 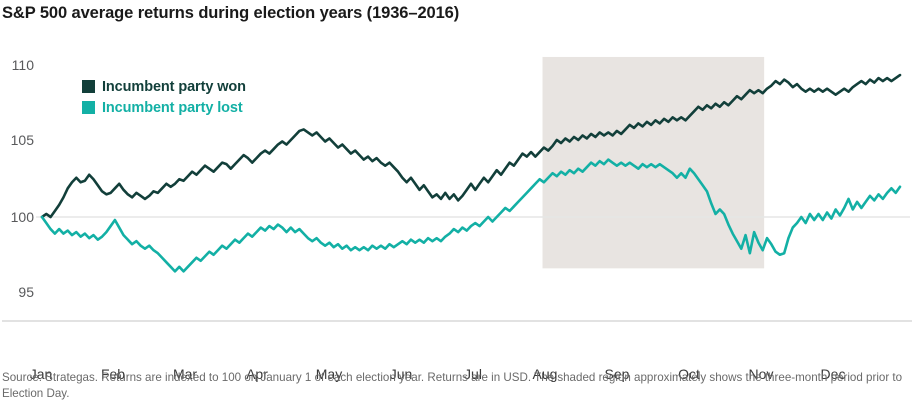 What do you see at coordinates (22, 65) in the screenshot?
I see `y-axis-tick-110: 110` at bounding box center [22, 65].